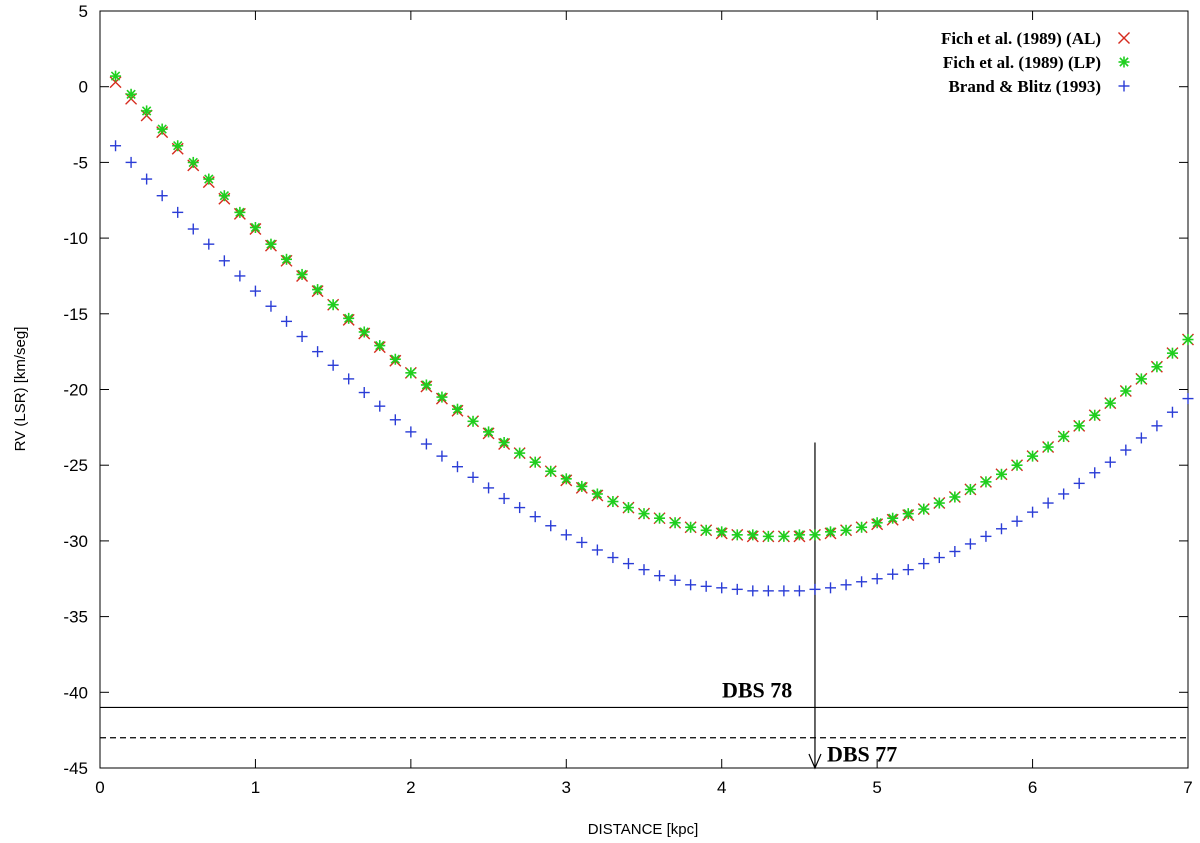 The image size is (1200, 843). What do you see at coordinates (75, 541) in the screenshot?
I see `y-tick-label: -30` at bounding box center [75, 541].